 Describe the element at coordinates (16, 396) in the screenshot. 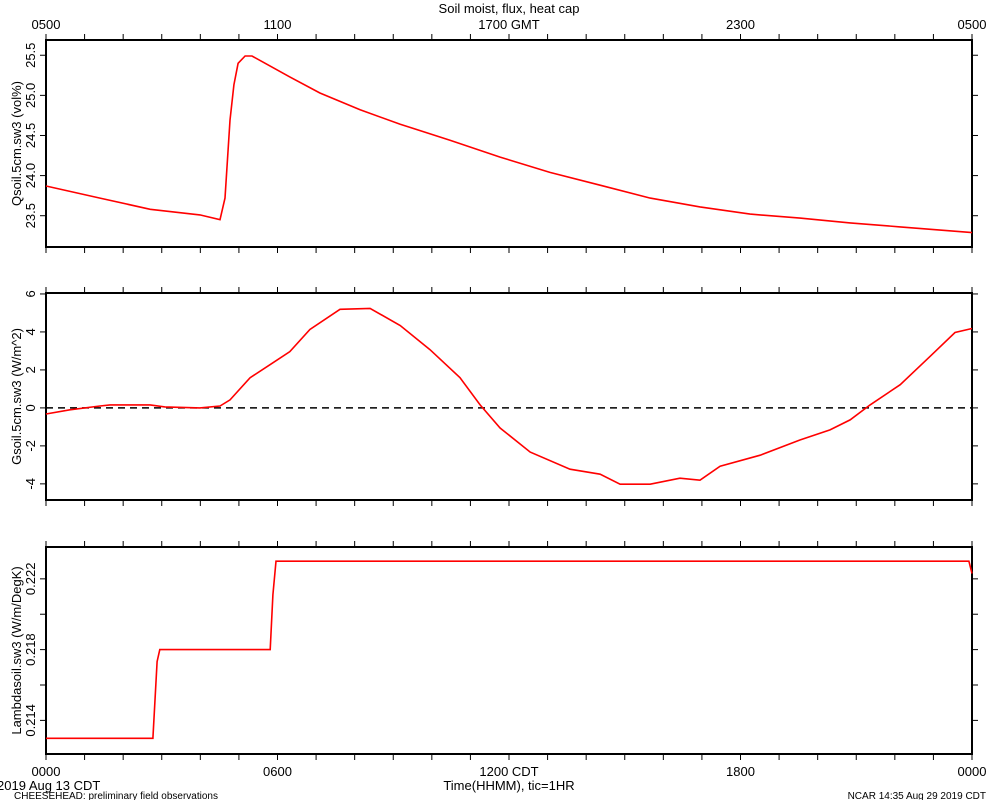

I see `y-axis-label: Gsoil.5cm.sw3 (W/m^2)` at that location.